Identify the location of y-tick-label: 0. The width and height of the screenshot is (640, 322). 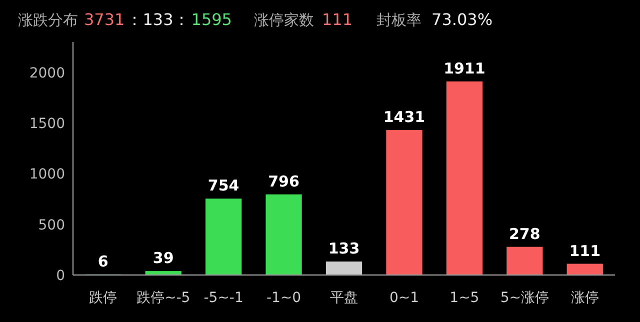
(60, 276).